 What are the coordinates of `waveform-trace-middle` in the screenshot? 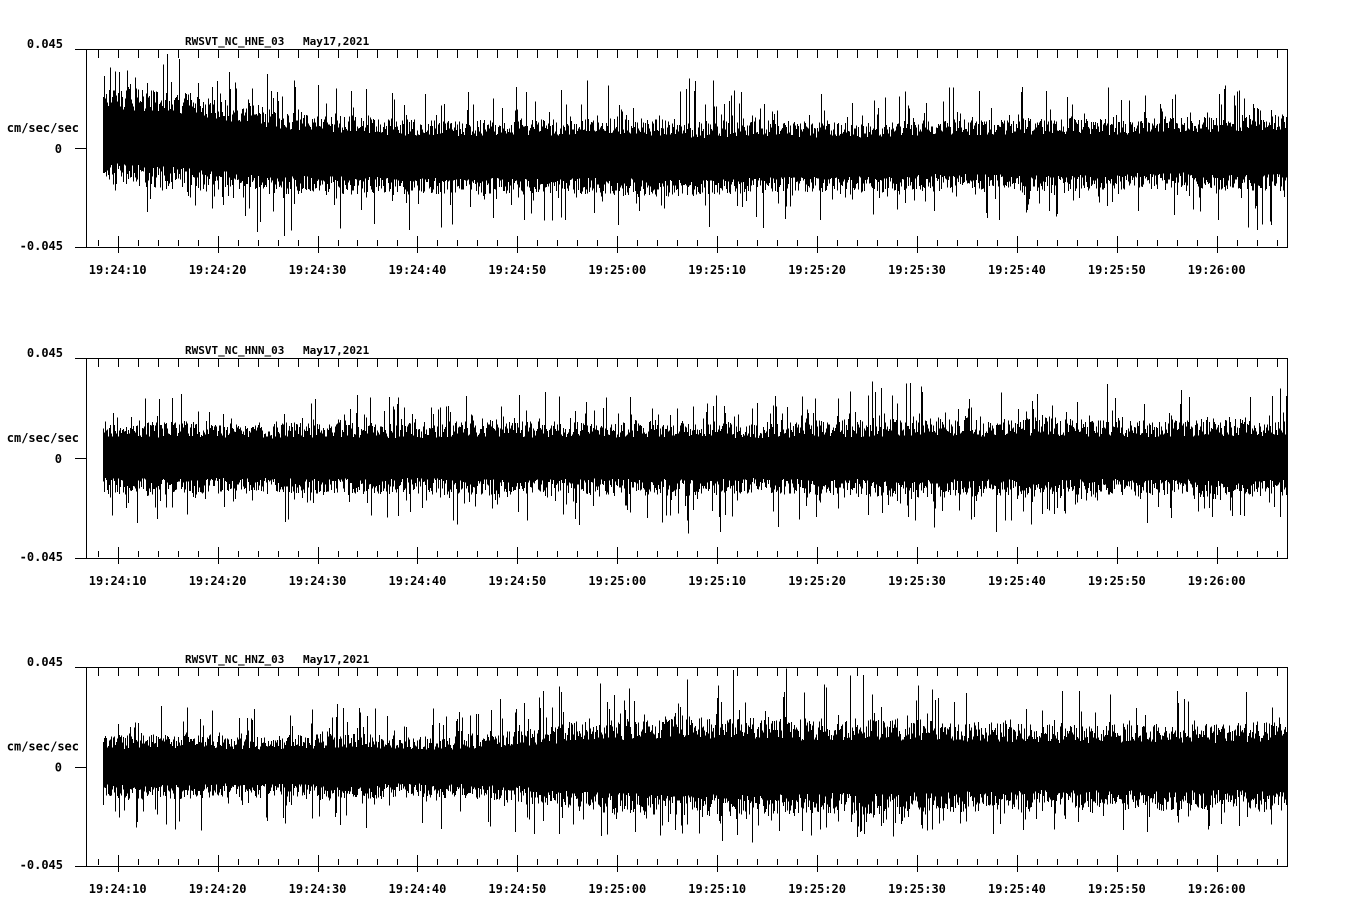 It's located at (695, 457).